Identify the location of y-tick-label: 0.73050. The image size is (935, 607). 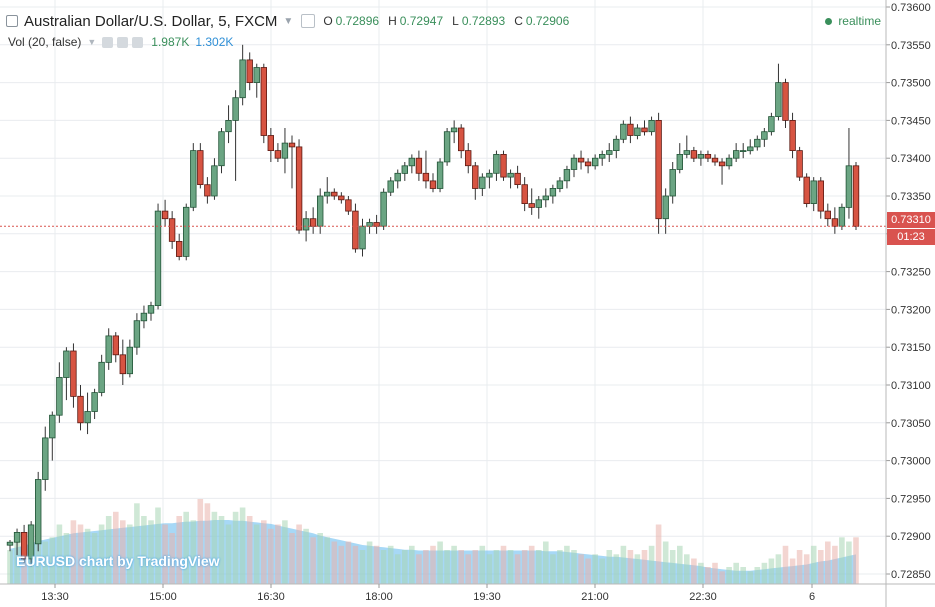
(911, 424).